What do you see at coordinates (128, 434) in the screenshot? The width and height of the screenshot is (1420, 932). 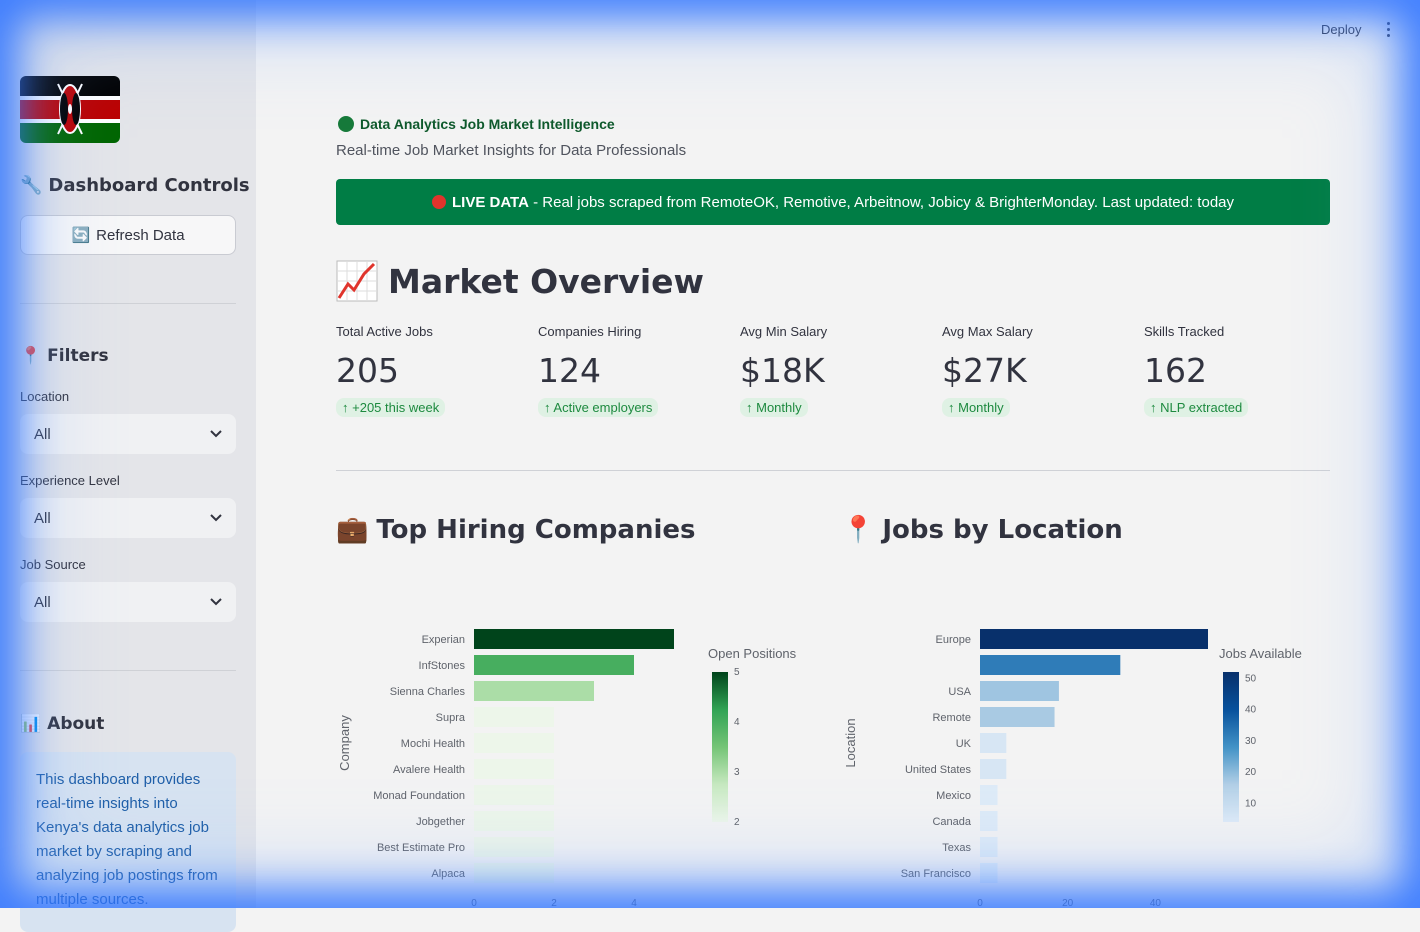 I see `location-select: All` at bounding box center [128, 434].